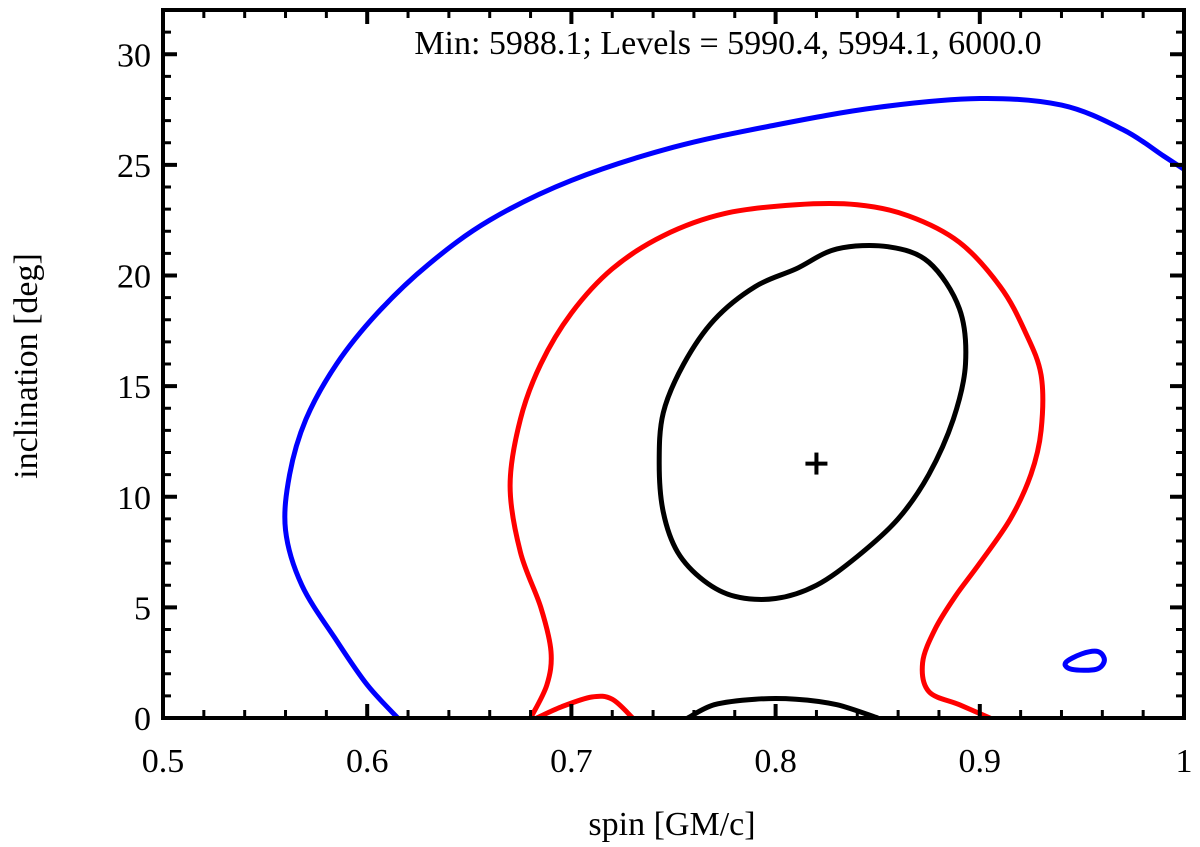 The width and height of the screenshot is (1200, 847). Describe the element at coordinates (367, 761) in the screenshot. I see `x-tick-label: 0.6` at that location.